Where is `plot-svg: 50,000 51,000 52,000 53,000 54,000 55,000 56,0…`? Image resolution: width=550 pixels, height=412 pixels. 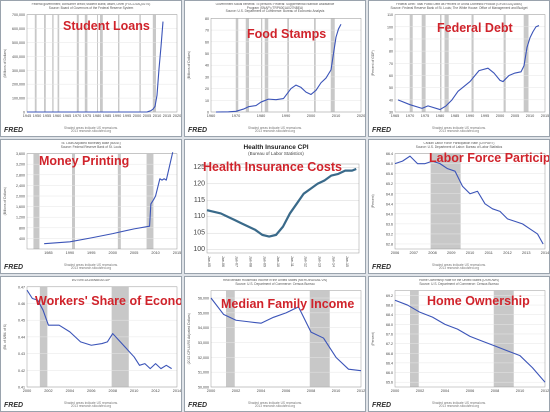
plot-svg: 50,000 51,000 52,000 53,000 54,000 55,000 56,0… is located at coordinates (276, 341).